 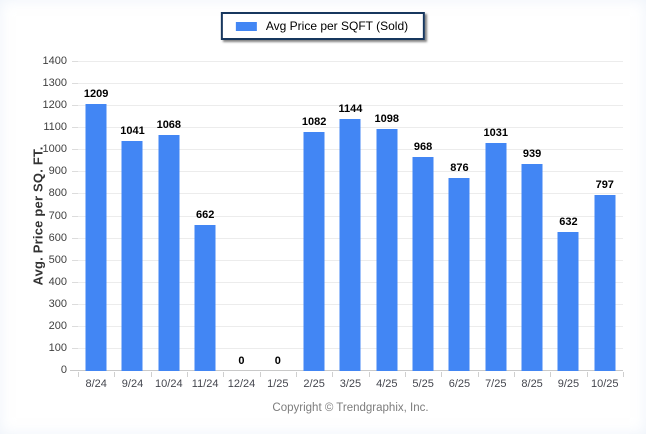 I want to click on x-tick-label: 6/25, so click(x=459, y=384).